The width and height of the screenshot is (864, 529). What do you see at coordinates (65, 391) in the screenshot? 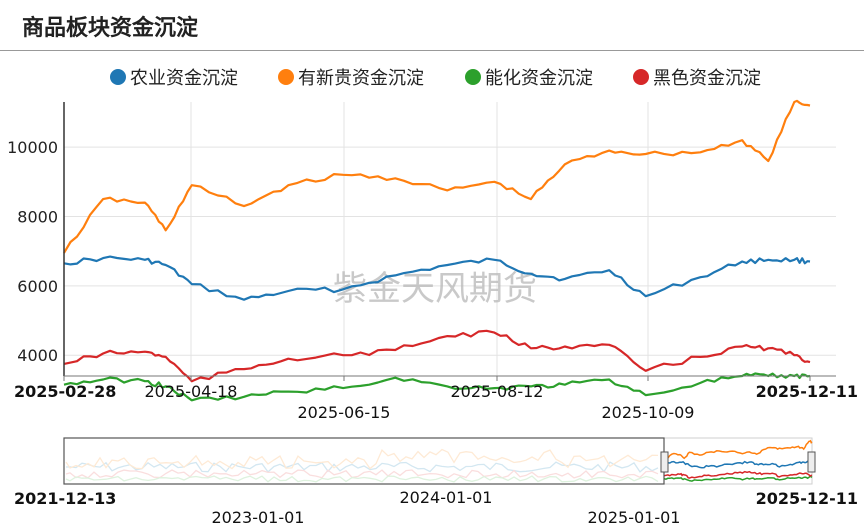
I see `x-tick-label: 2025-02-28` at bounding box center [65, 391].